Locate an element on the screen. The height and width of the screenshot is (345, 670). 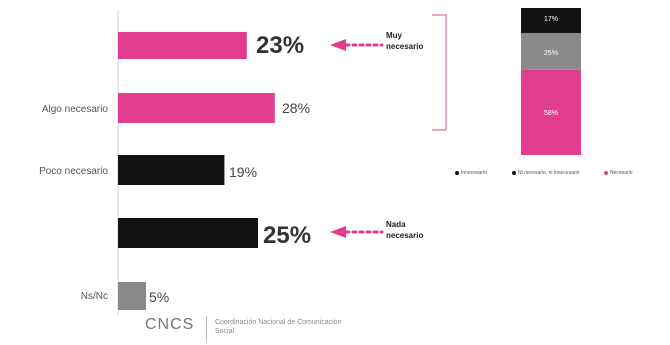
legend-item: Ni necesario, ni innecesario is located at coordinates (545, 173).